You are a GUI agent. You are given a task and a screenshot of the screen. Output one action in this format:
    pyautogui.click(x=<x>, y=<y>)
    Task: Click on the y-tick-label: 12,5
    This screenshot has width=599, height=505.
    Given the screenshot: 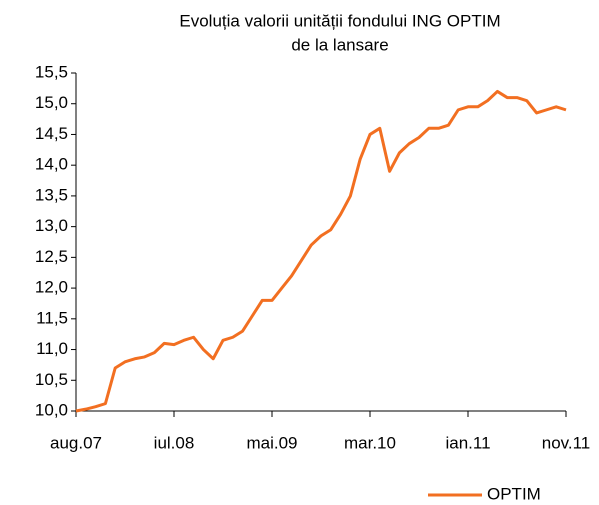 What is the action you would take?
    pyautogui.click(x=51, y=256)
    